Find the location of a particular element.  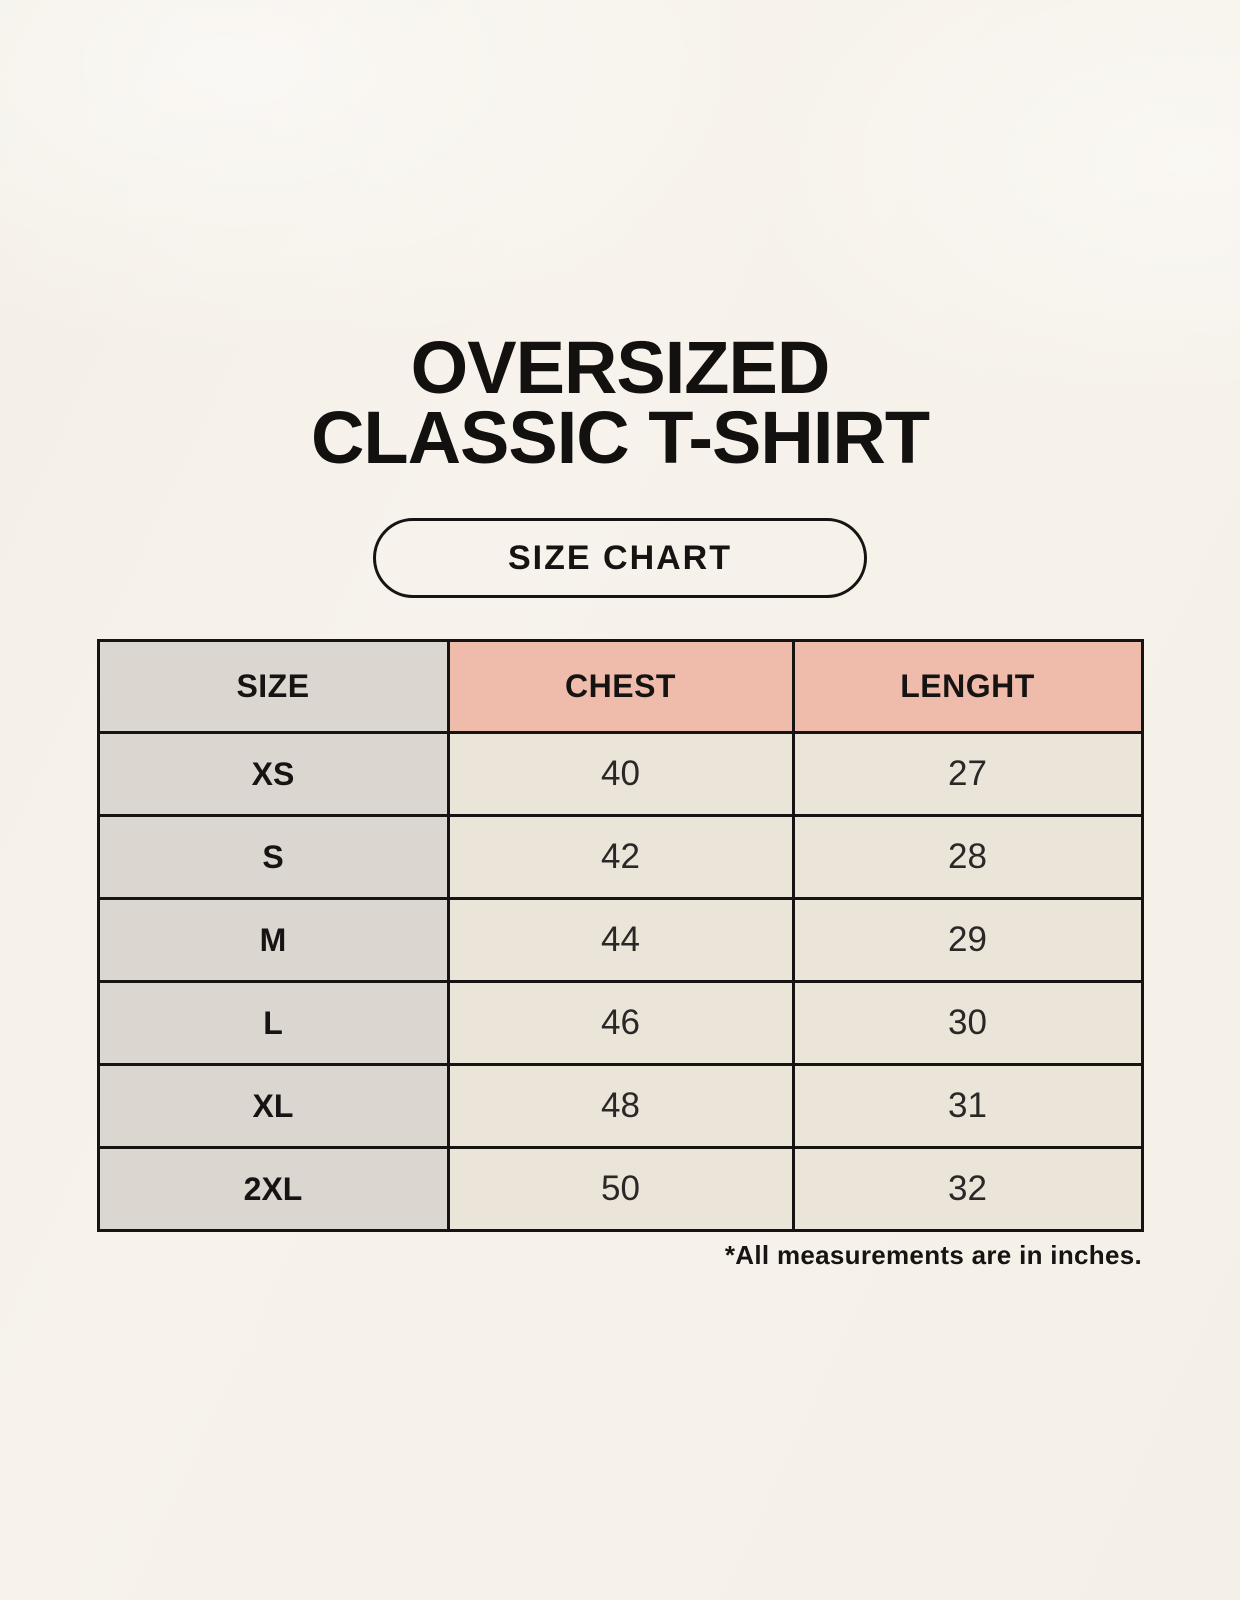

chest-value: 48 is located at coordinates (620, 1106).